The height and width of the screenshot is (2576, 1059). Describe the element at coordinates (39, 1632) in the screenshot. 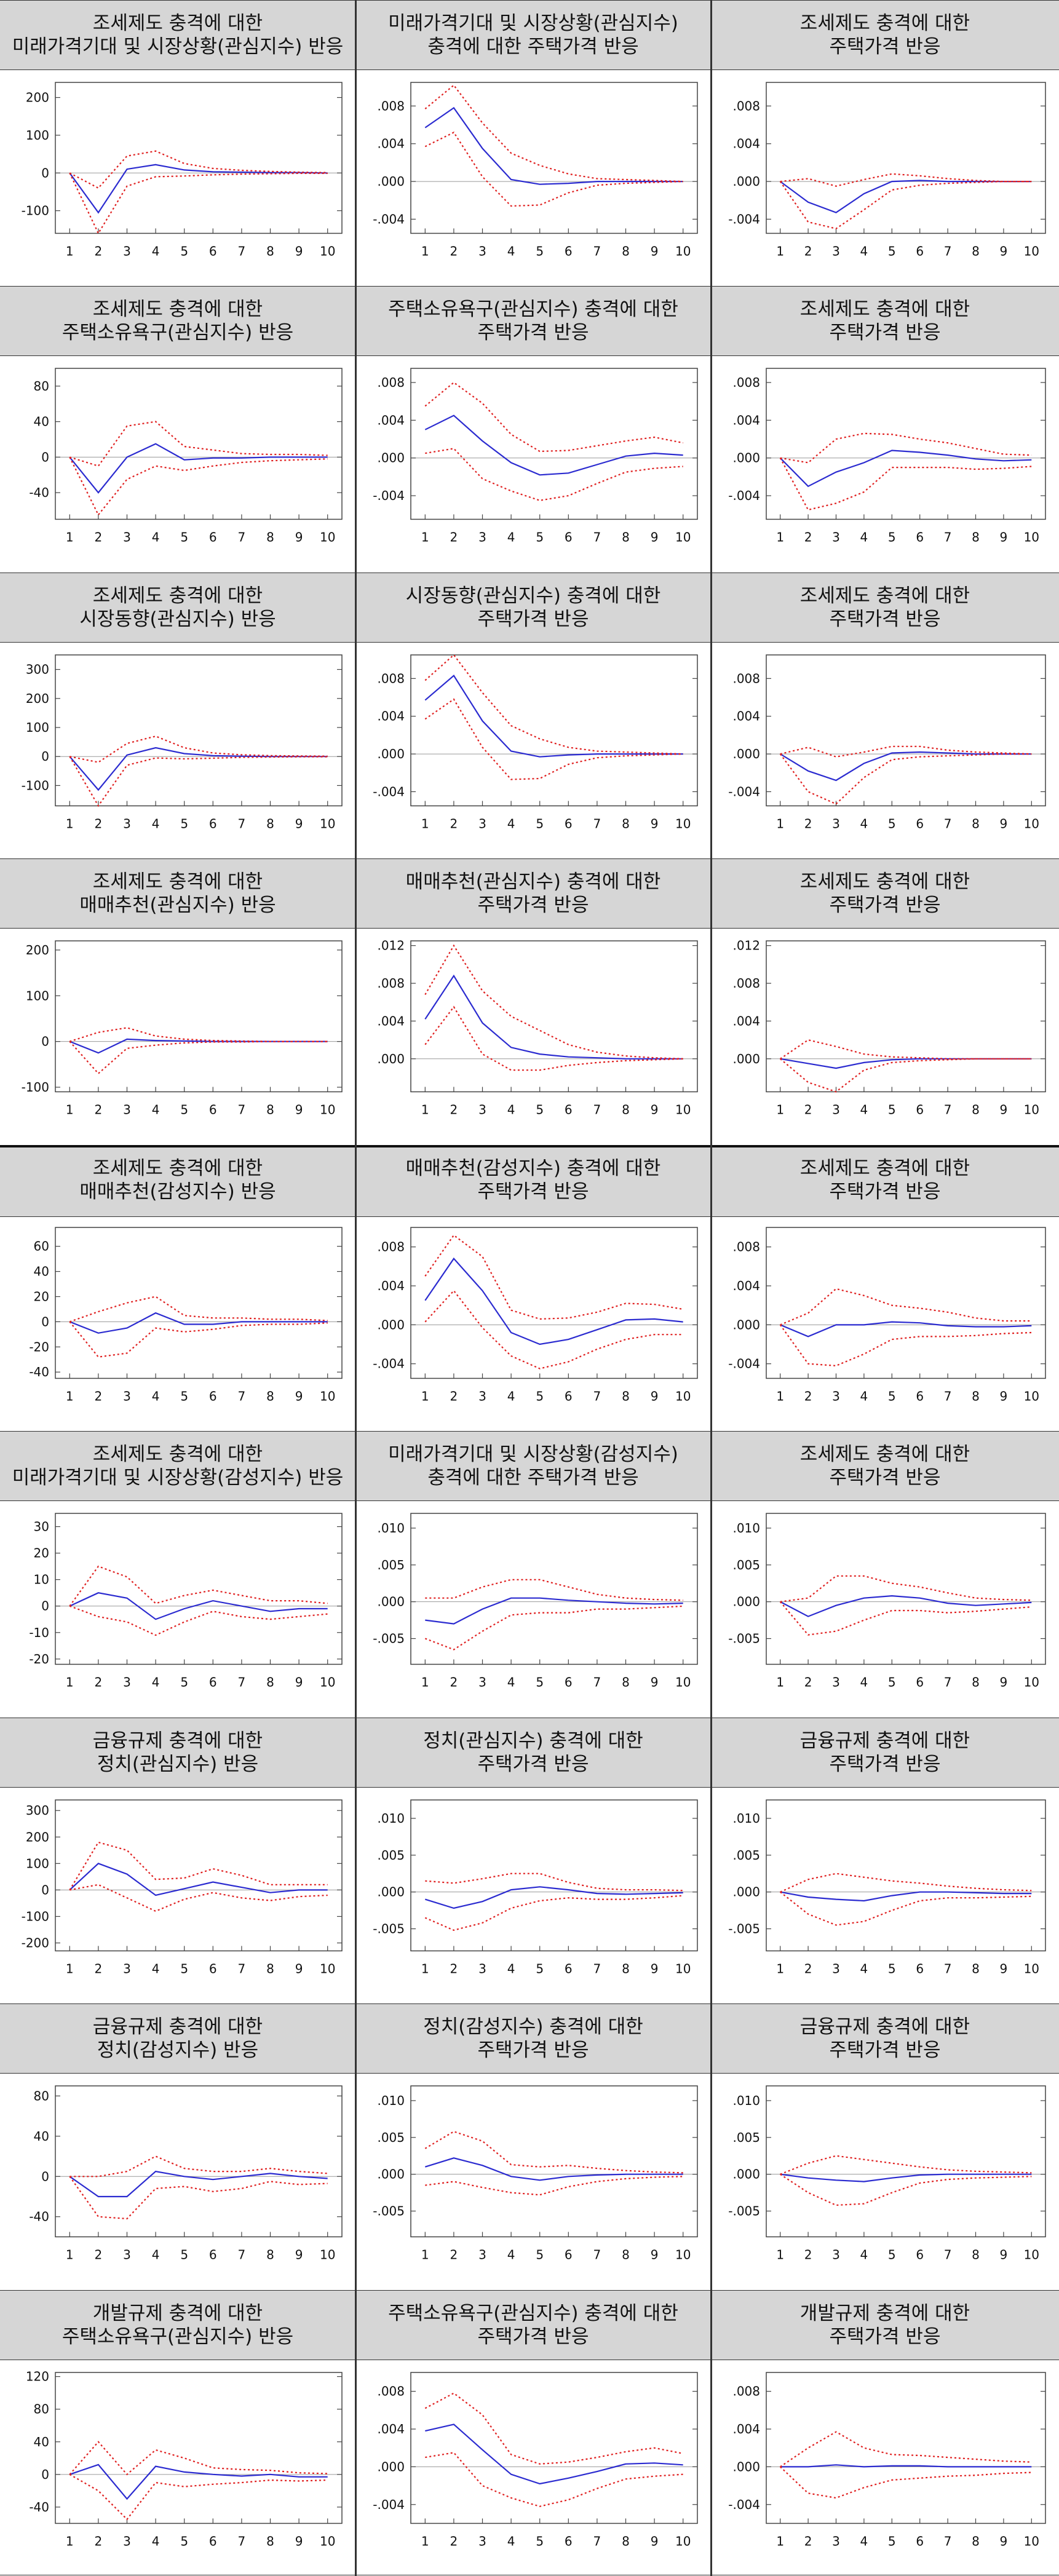

I see `y-tick-label: -10` at that location.